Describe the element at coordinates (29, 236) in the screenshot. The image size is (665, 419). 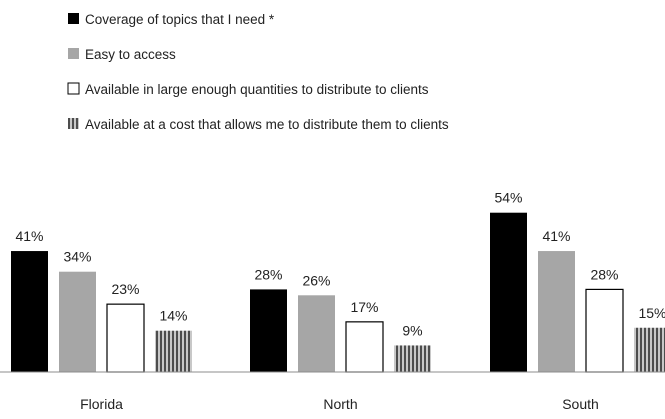
I see `value-label-florida-series-1: 41%` at that location.